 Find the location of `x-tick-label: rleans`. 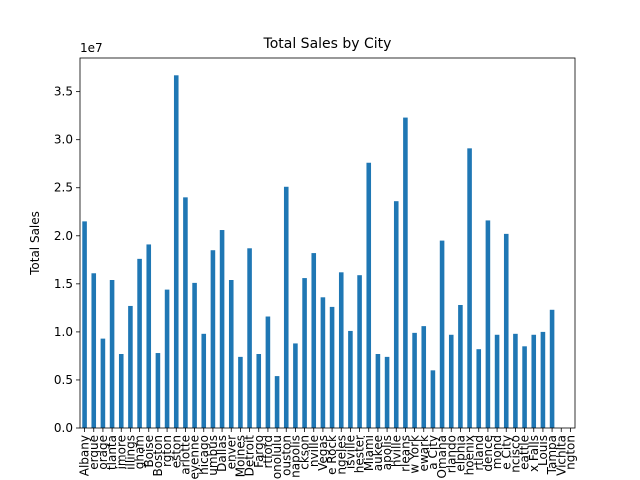

x-tick-label: rleans is located at coordinates (405, 453).